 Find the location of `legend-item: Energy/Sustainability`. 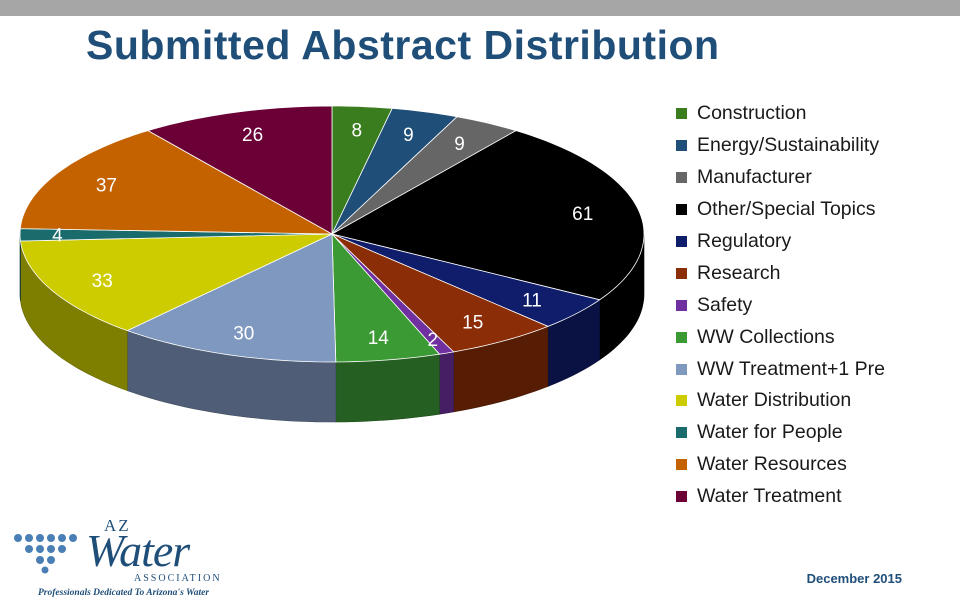

legend-item: Energy/Sustainability is located at coordinates (816, 146).